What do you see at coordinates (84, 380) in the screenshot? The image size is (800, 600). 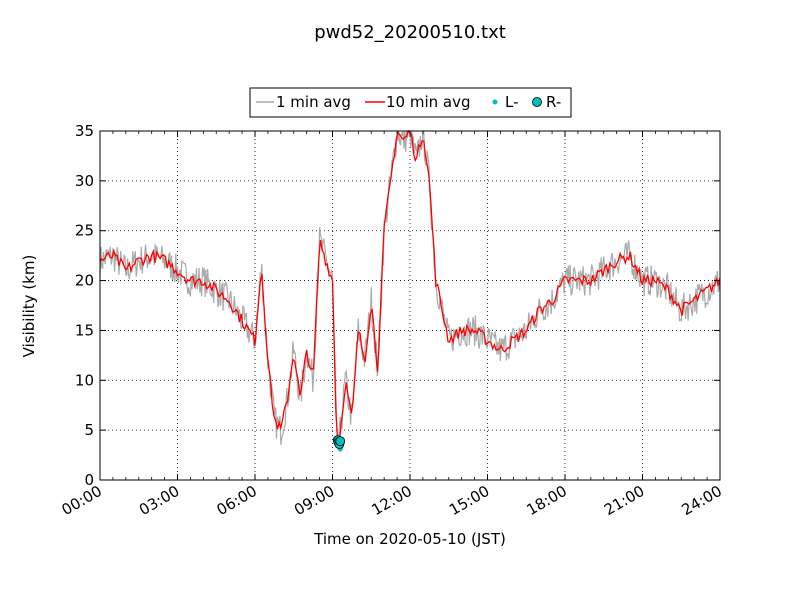 I see `y-tick-label: 10` at bounding box center [84, 380].